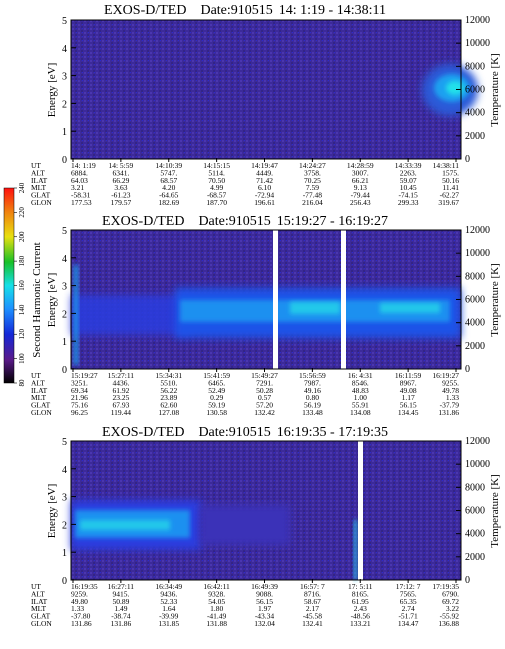  Describe the element at coordinates (450, 390) in the screenshot. I see `ephemeris-cell: 49.78` at that location.